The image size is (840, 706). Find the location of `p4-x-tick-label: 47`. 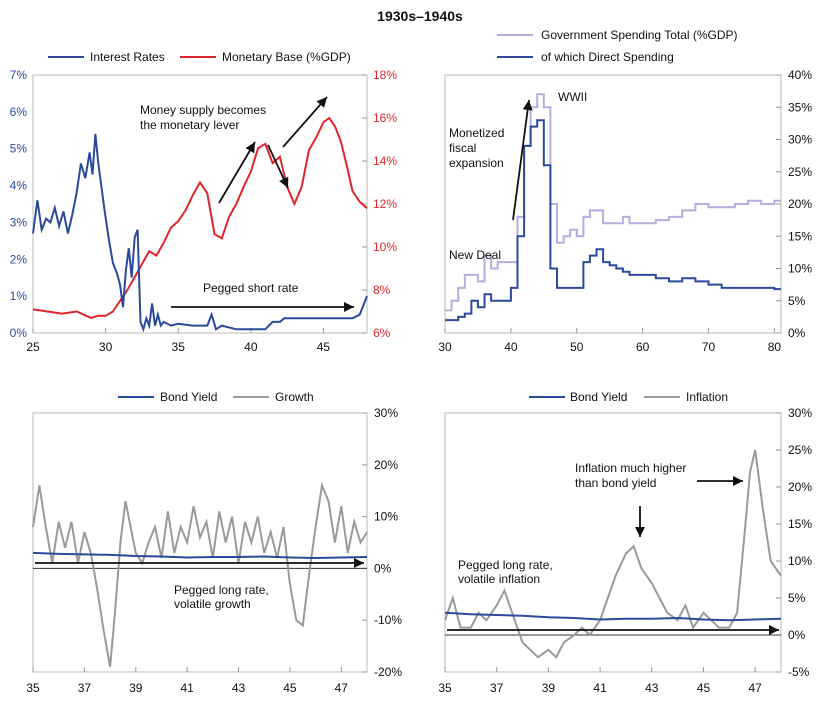

p4-x-tick-label: 47 is located at coordinates (755, 688).